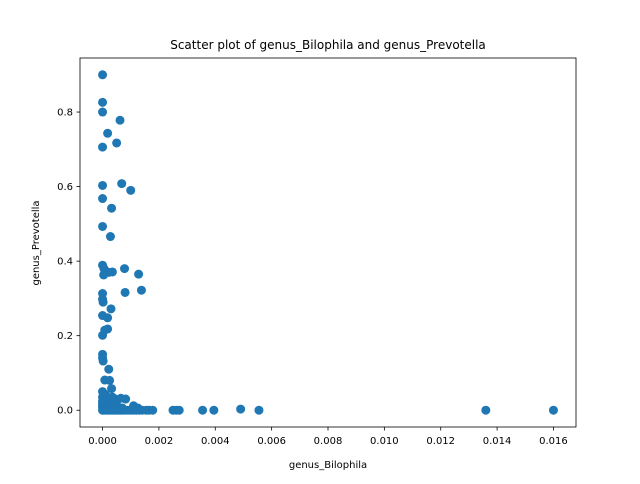 The height and width of the screenshot is (484, 640). What do you see at coordinates (65, 411) in the screenshot?
I see `y-tick-label: 0.0` at bounding box center [65, 411].